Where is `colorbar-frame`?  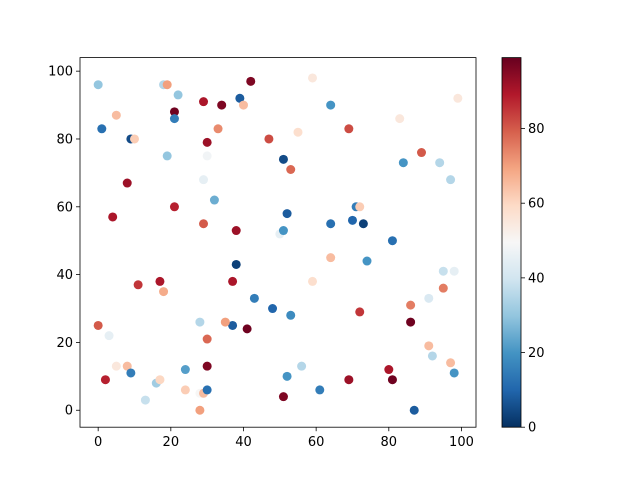 colorbar-frame is located at coordinates (511, 242).